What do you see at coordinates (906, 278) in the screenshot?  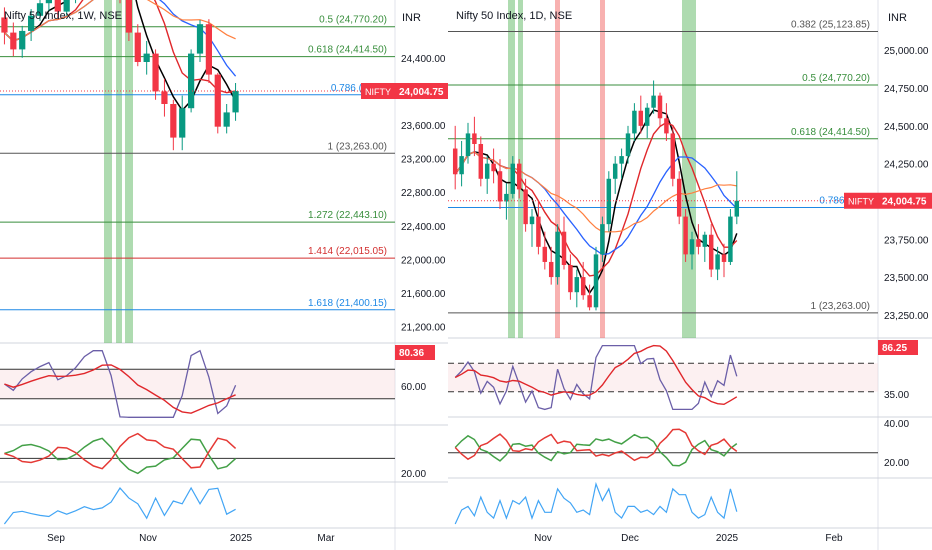 I see `right-price-axis-label: 23,500.00` at bounding box center [906, 278].